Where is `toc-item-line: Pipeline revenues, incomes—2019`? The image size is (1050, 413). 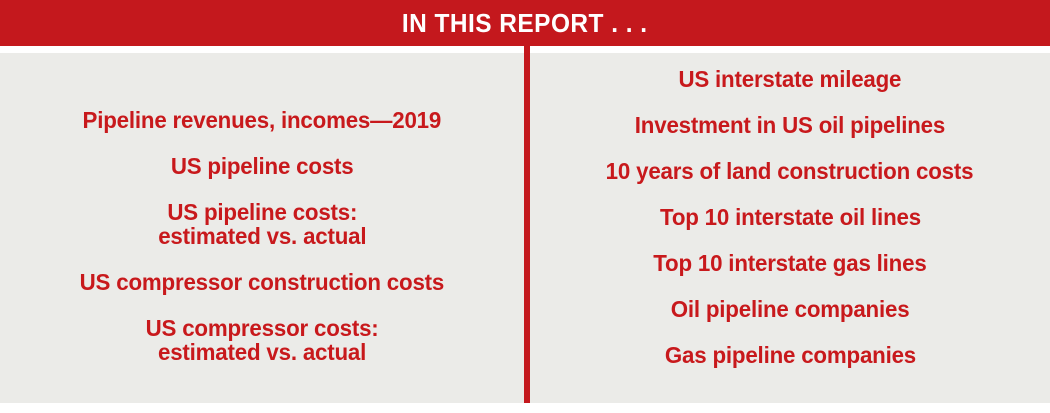
toc-item-line: Pipeline revenues, incomes—2019 is located at coordinates (262, 120).